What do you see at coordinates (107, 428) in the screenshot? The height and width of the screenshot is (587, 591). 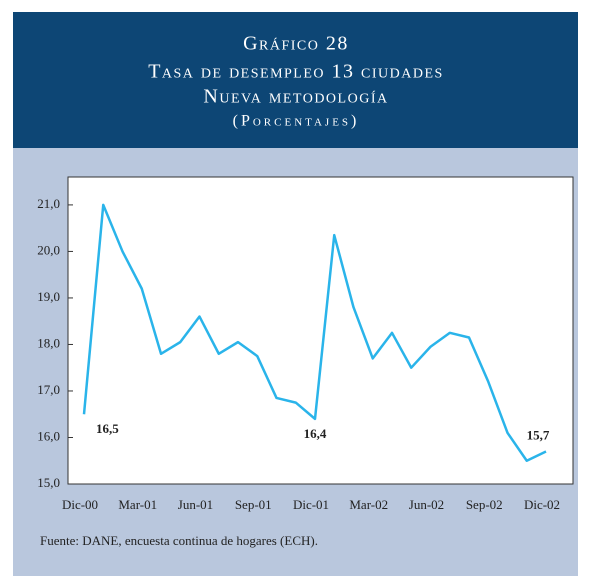 I see `data-label: 16,5` at bounding box center [107, 428].